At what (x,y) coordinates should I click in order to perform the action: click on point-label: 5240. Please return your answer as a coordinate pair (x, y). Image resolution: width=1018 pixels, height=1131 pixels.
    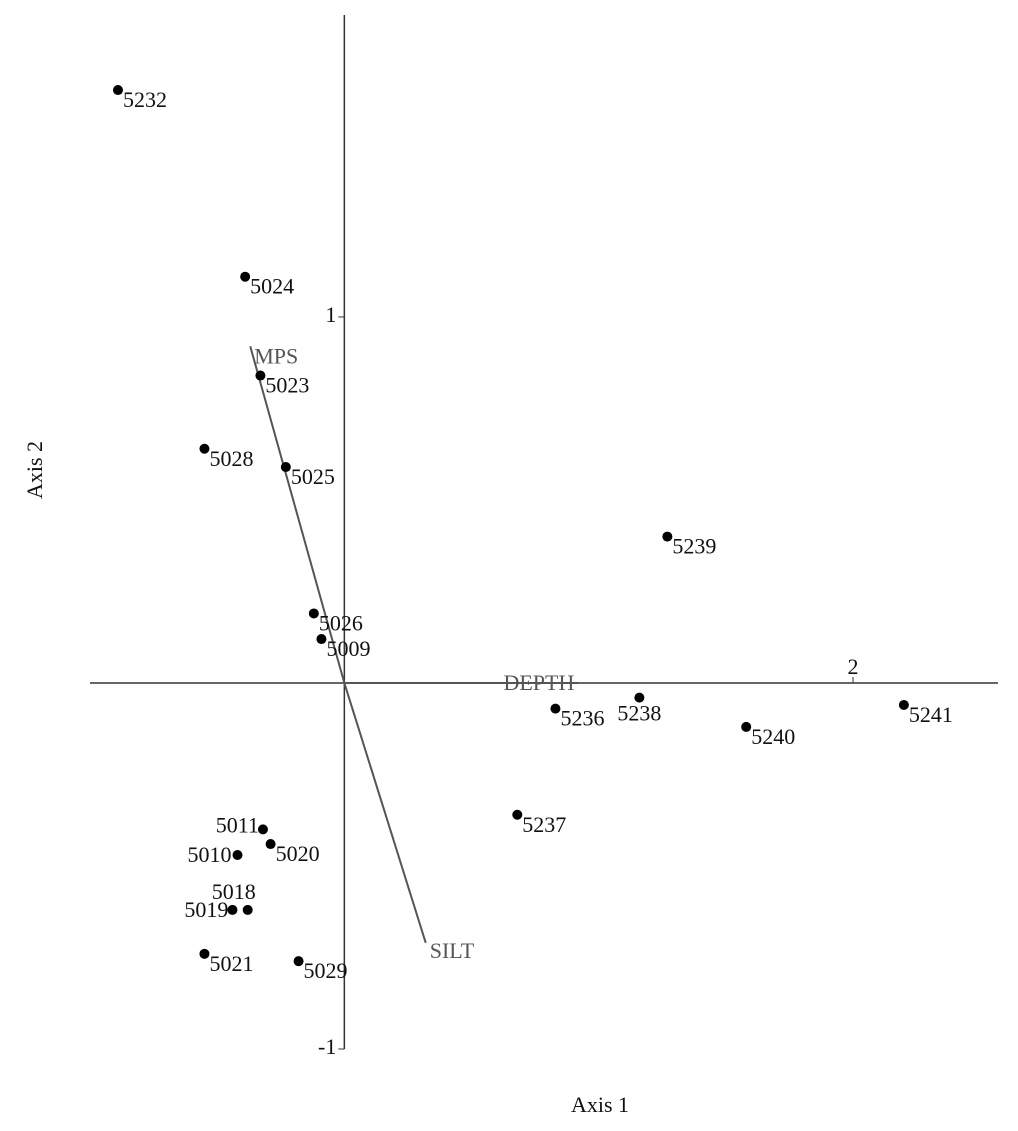
    Looking at the image, I should click on (773, 736).